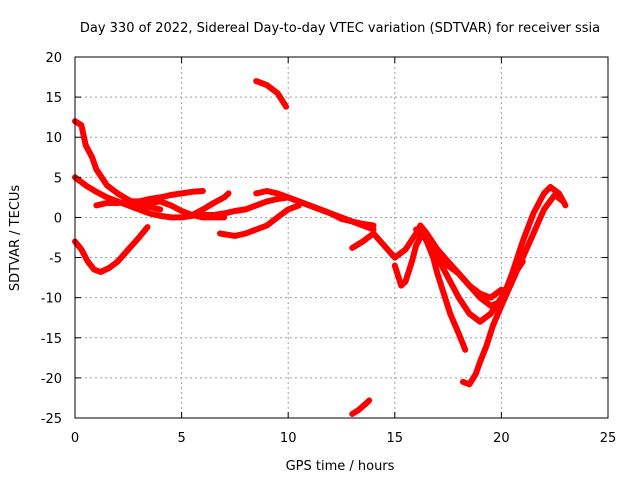  Describe the element at coordinates (608, 438) in the screenshot. I see `x-tick-label: 25` at that location.